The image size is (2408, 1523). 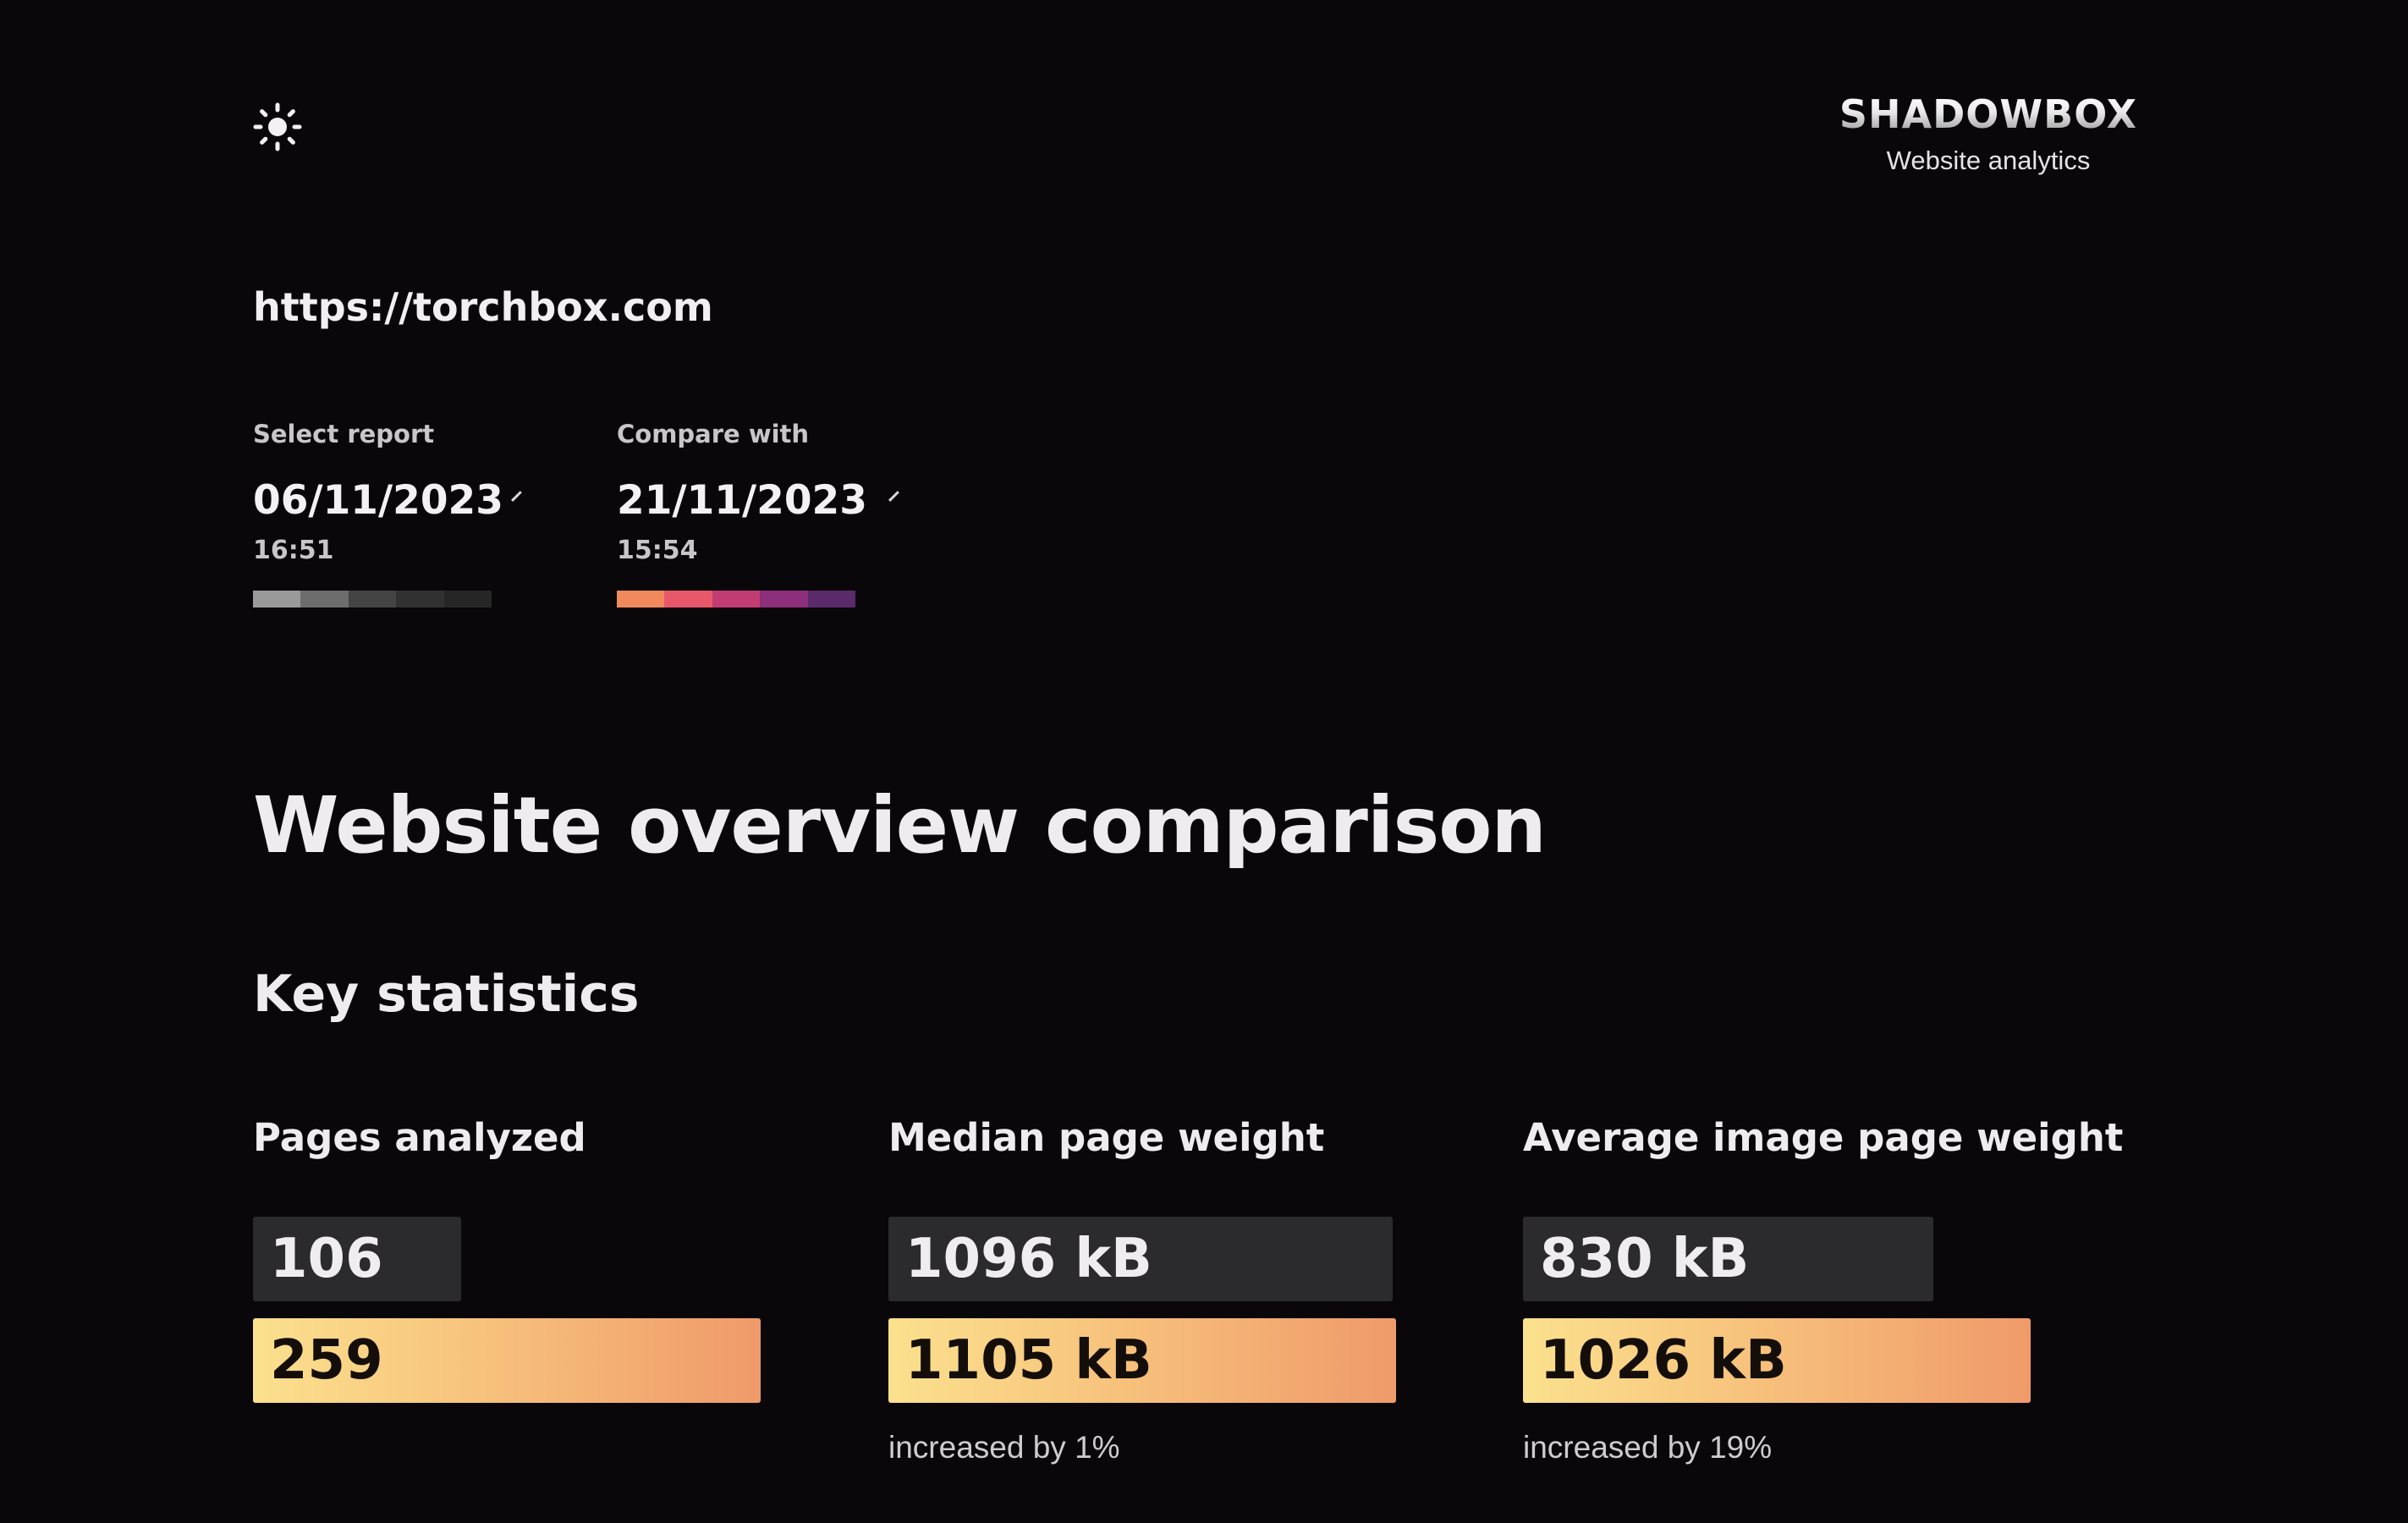 What do you see at coordinates (326, 1259) in the screenshot?
I see `old-value: 106` at bounding box center [326, 1259].